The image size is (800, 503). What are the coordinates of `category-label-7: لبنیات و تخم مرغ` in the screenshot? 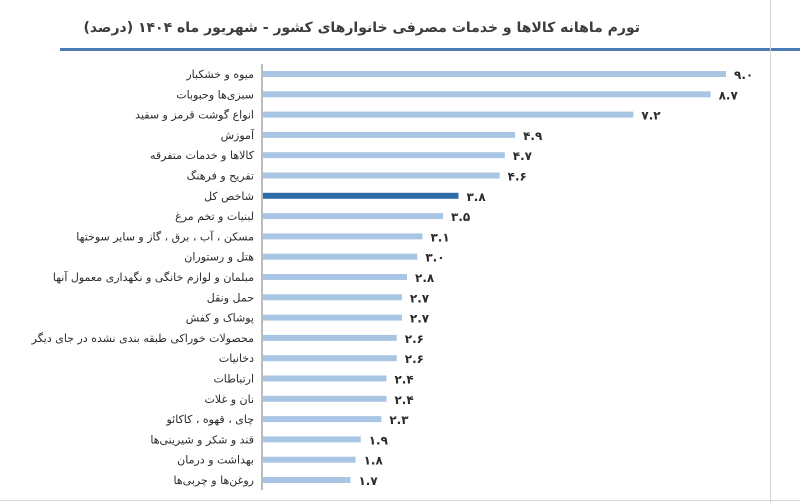 It's located at (214, 216).